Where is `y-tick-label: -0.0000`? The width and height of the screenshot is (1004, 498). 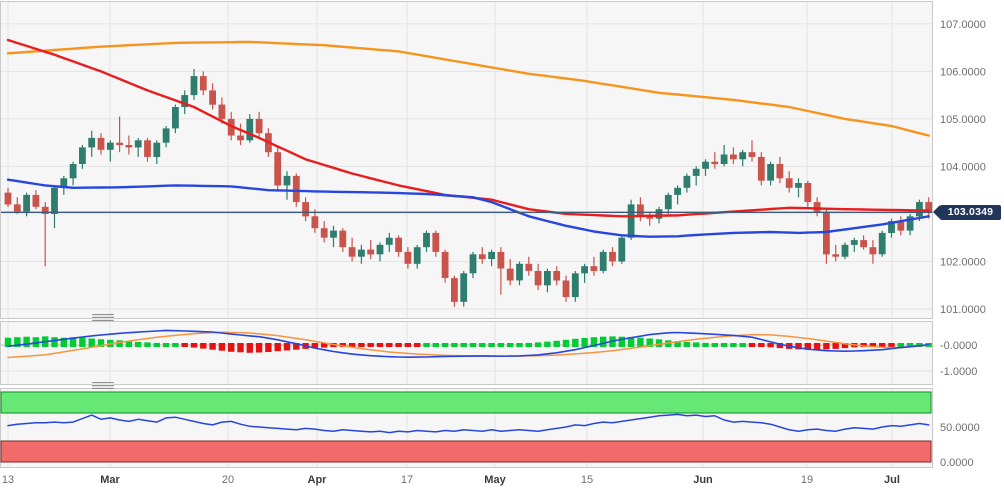
y-tick-label: -0.0000 is located at coordinates (958, 346).